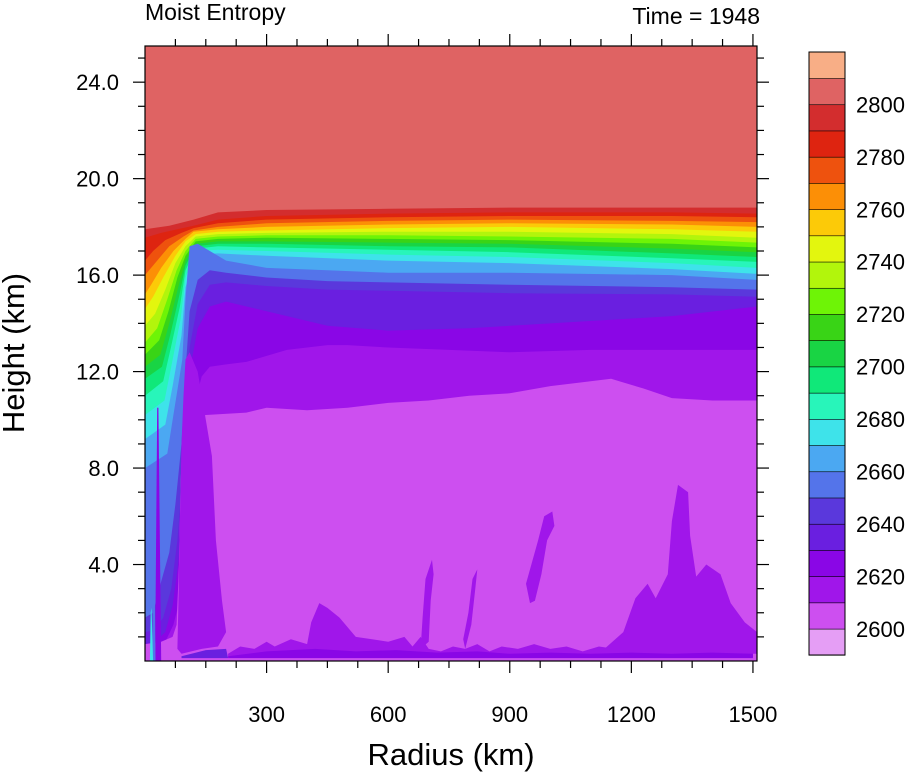 This screenshot has width=917, height=774. I want to click on y-axis-label: Height (km), so click(15, 353).